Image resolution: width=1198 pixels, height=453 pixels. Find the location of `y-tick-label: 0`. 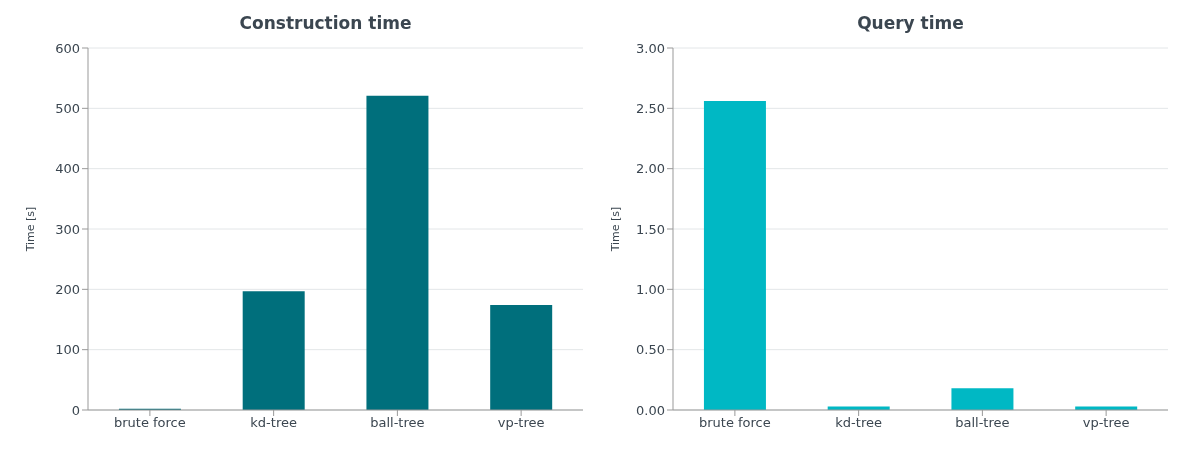

y-tick-label: 0 is located at coordinates (75, 410).